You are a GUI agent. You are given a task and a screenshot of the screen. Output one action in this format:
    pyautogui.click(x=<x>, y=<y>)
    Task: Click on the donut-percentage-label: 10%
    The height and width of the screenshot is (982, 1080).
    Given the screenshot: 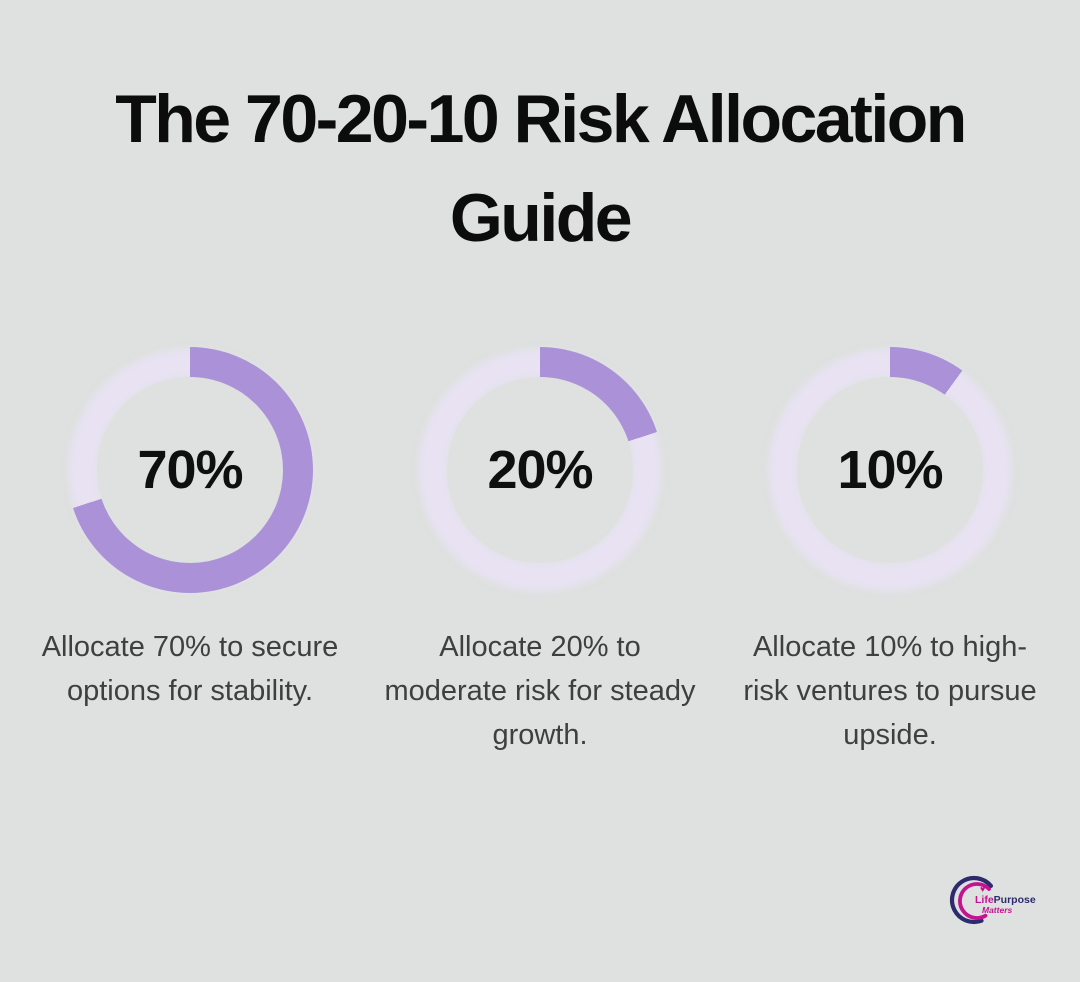 What is the action you would take?
    pyautogui.click(x=890, y=470)
    